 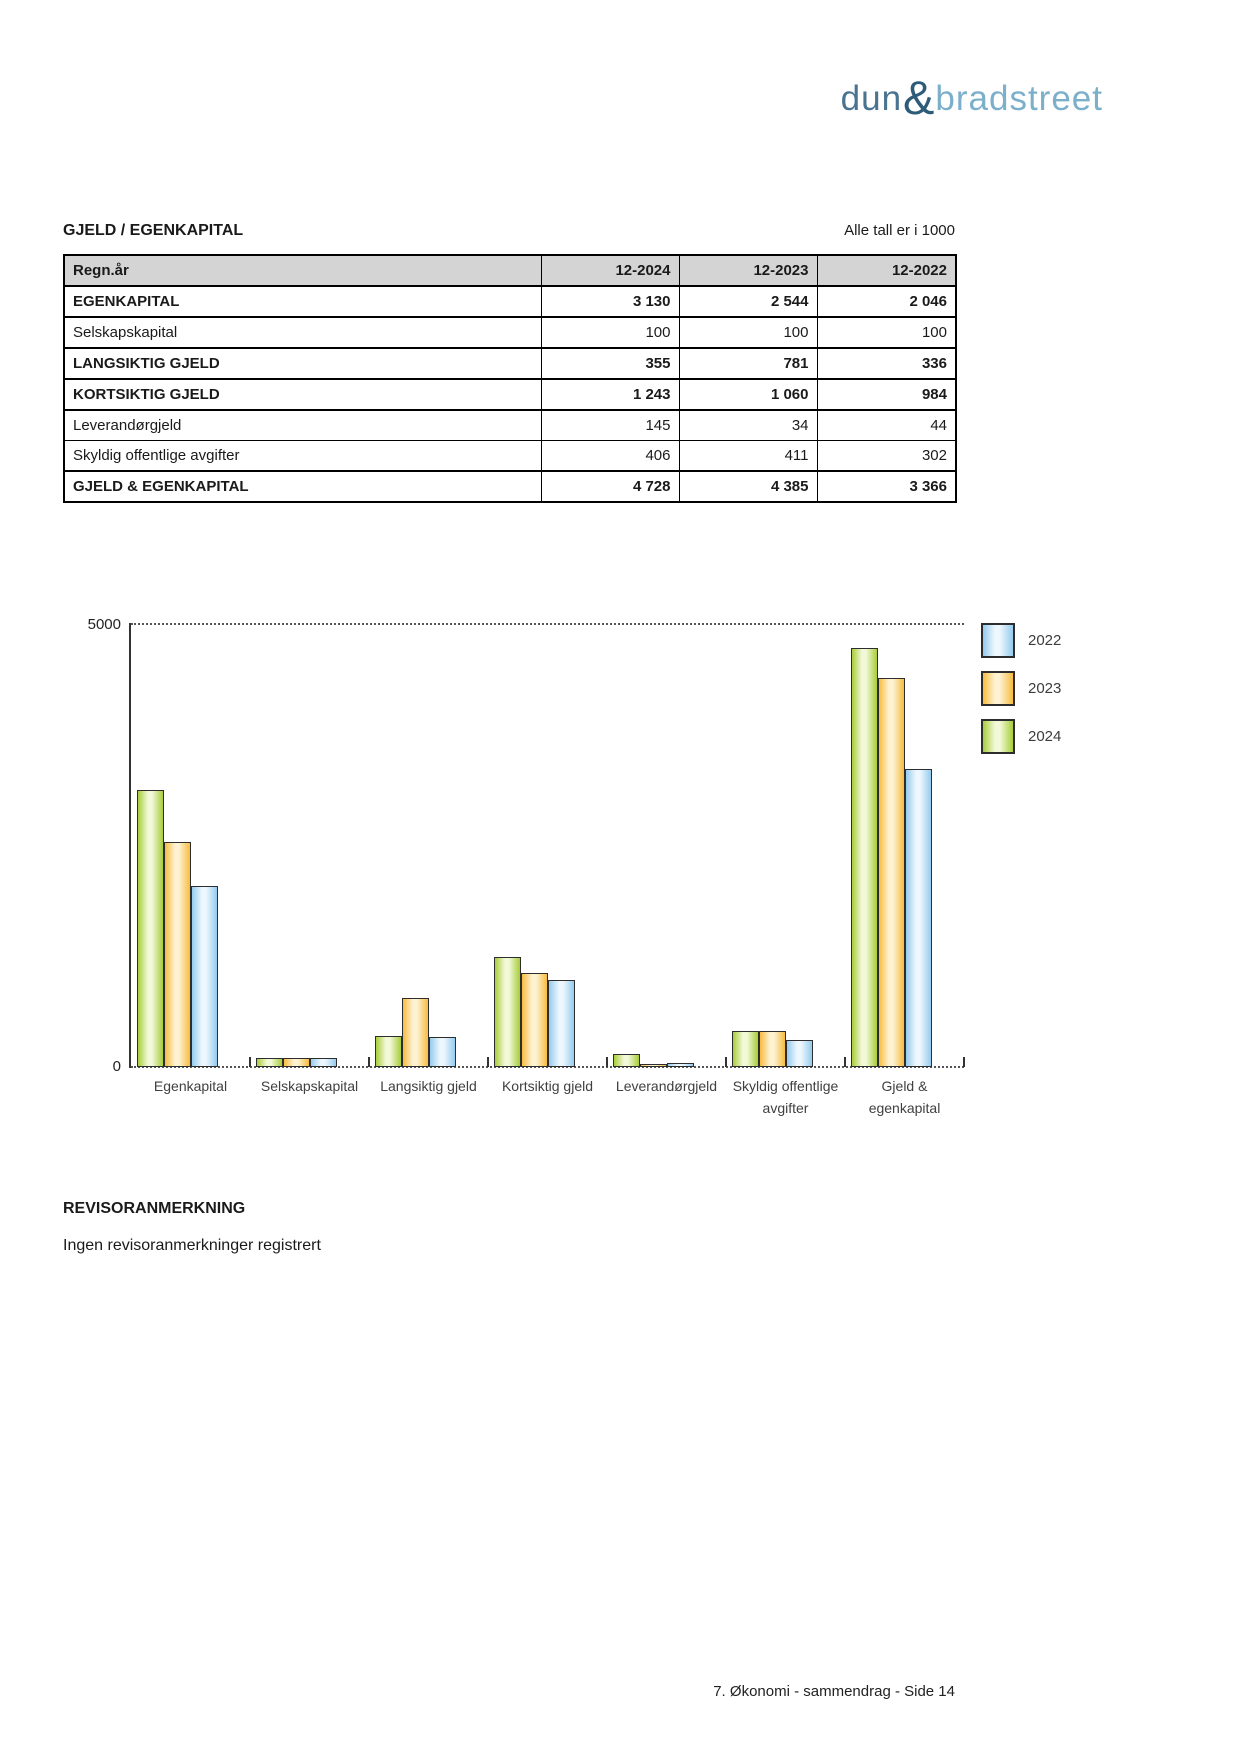 What do you see at coordinates (302, 425) in the screenshot?
I see `row-label: Leverandørgjeld` at bounding box center [302, 425].